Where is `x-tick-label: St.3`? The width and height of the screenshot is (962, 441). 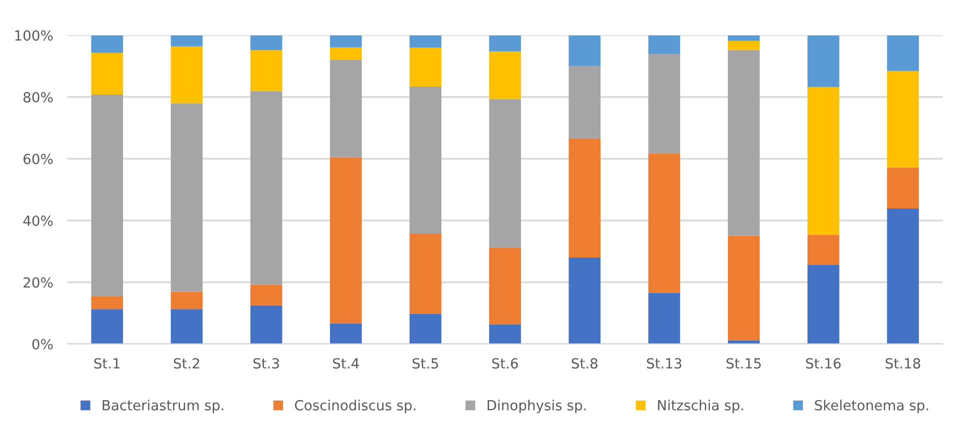
x-tick-label: St.3 is located at coordinates (266, 363).